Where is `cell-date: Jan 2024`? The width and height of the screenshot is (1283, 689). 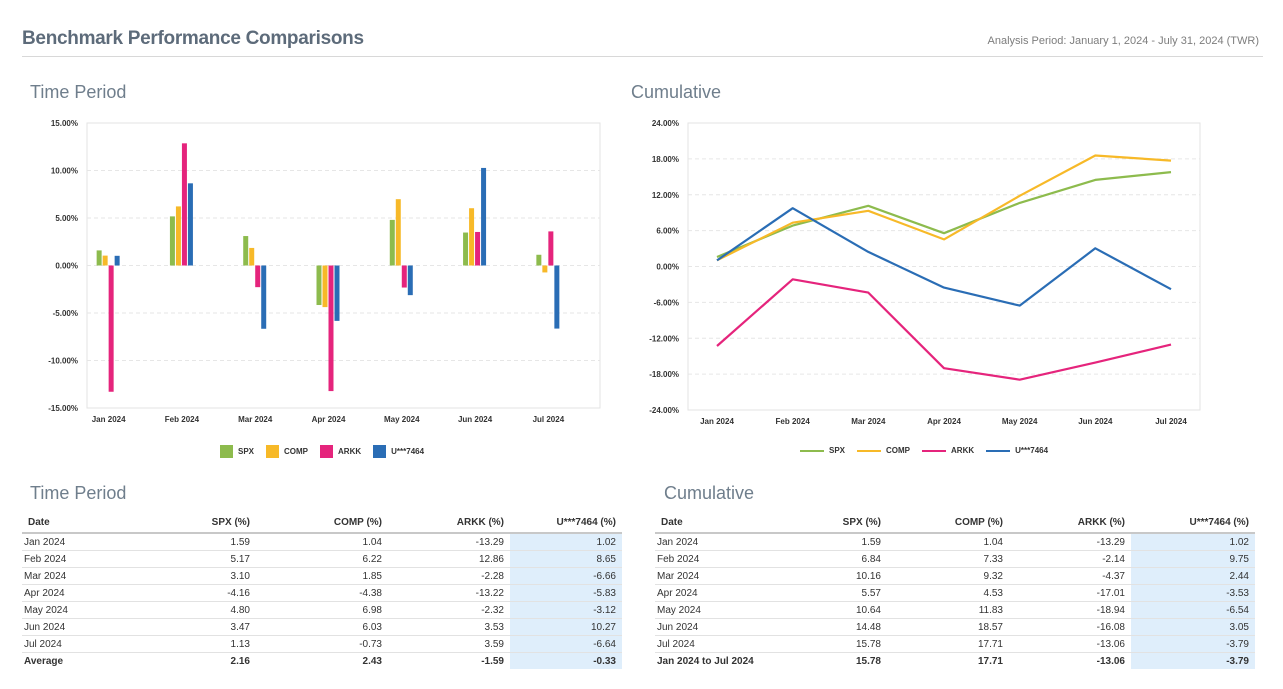
cell-date: Jan 2024 is located at coordinates (77, 542).